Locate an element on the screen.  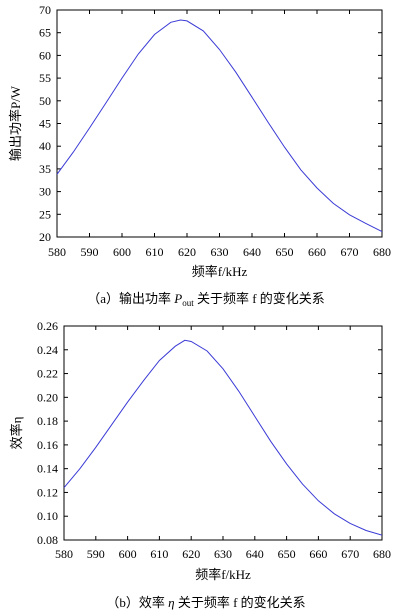
chart2-y-tick-label: 0.12 is located at coordinates (47, 492).